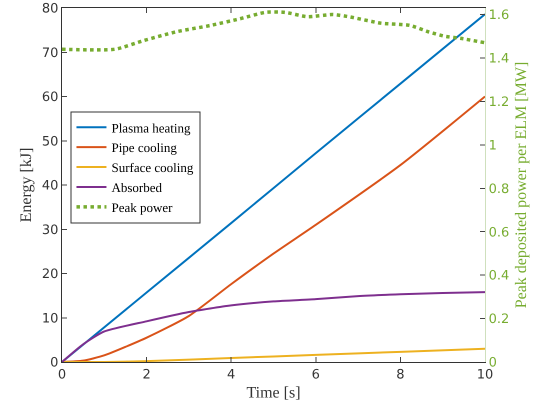 The width and height of the screenshot is (557, 412). I want to click on legend-label: Plasma heating, so click(151, 128).